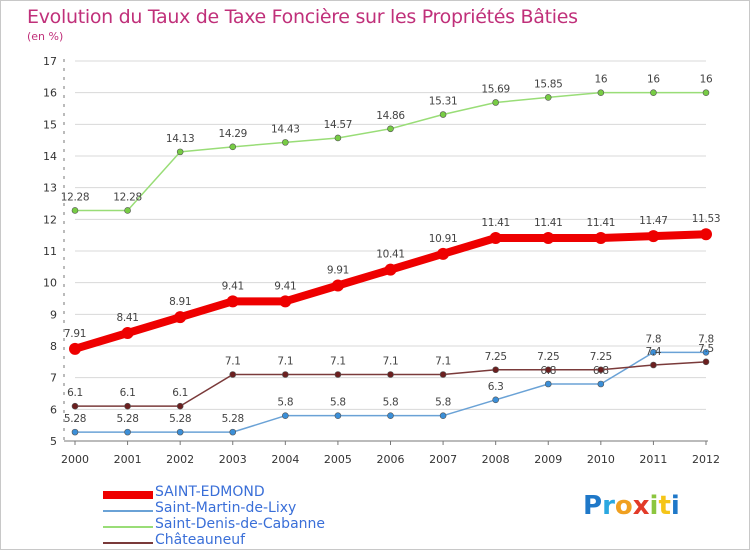 The width and height of the screenshot is (750, 551). Describe the element at coordinates (226, 508) in the screenshot. I see `legend-label: Saint-Martin-de-Lixy` at that location.